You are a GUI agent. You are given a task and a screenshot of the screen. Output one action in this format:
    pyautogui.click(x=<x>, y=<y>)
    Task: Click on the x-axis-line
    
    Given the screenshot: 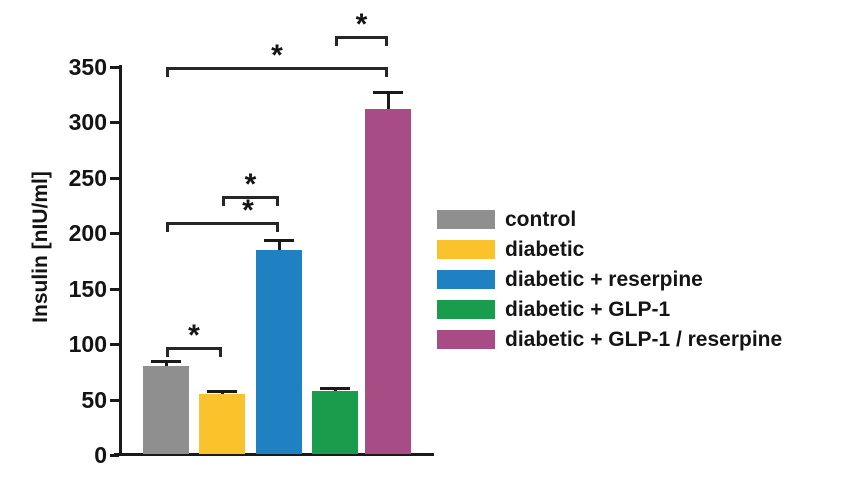 What is the action you would take?
    pyautogui.click(x=274, y=454)
    